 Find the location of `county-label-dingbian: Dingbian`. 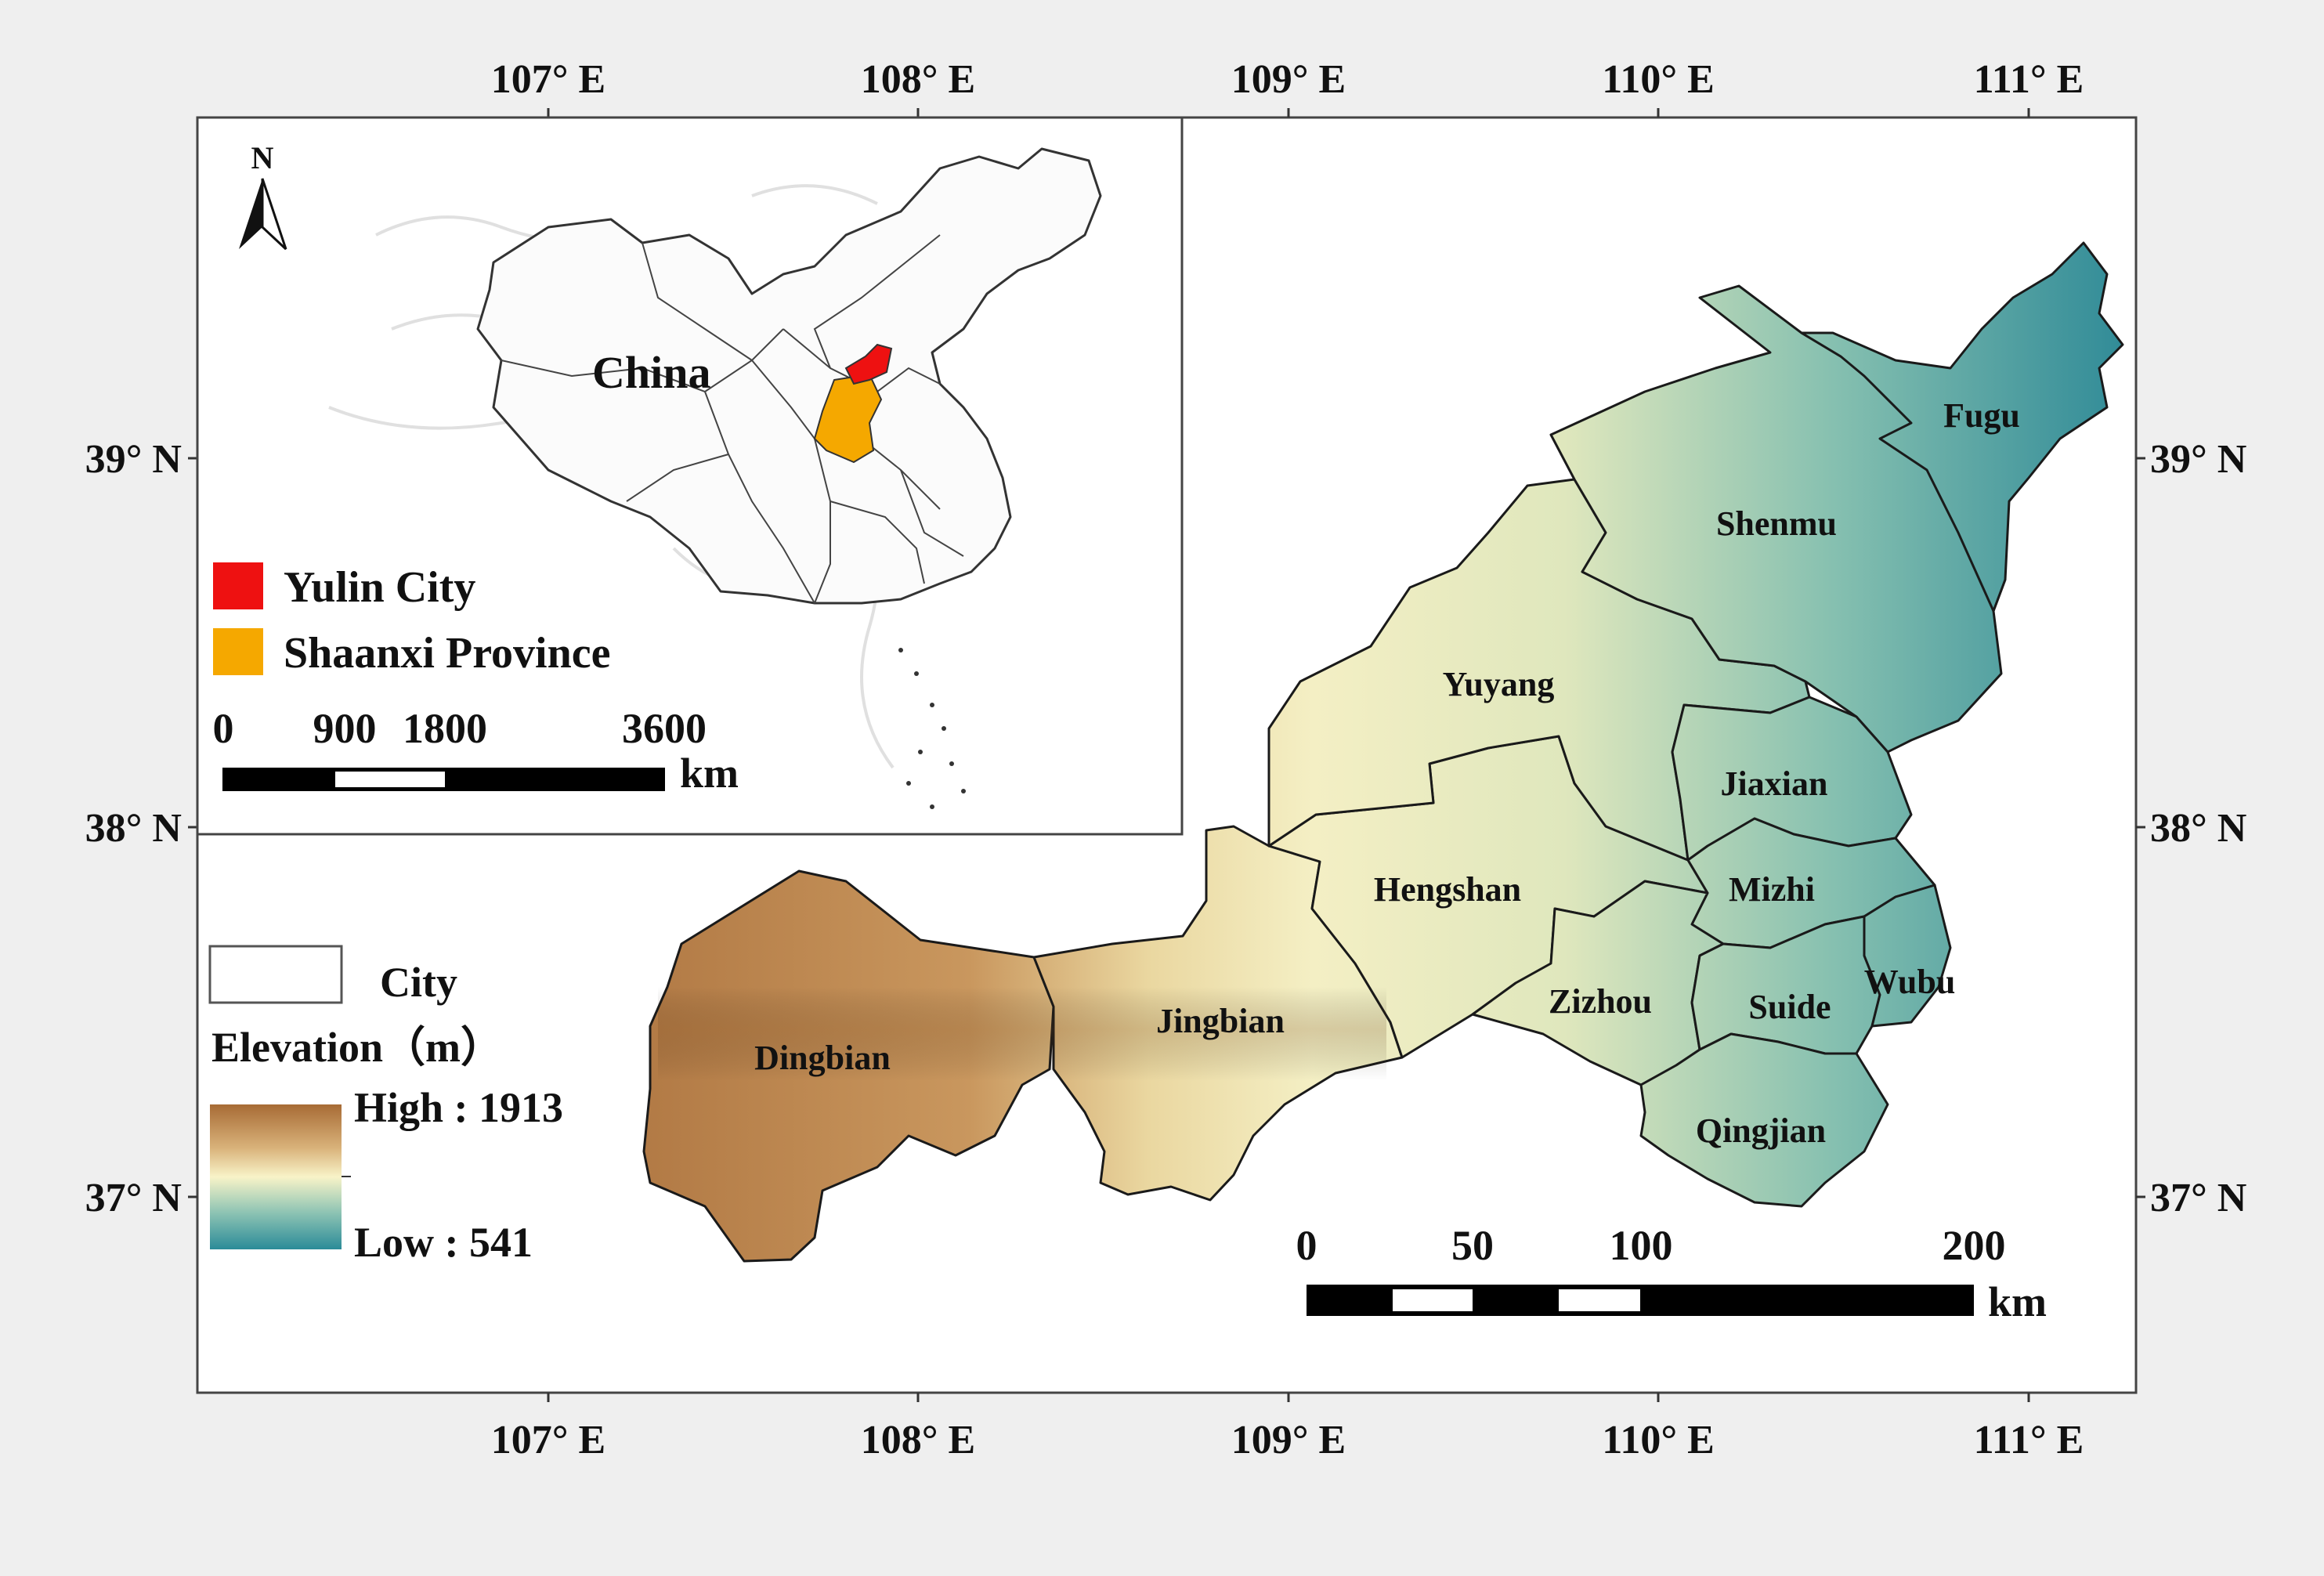

county-label-dingbian: Dingbian is located at coordinates (822, 1058).